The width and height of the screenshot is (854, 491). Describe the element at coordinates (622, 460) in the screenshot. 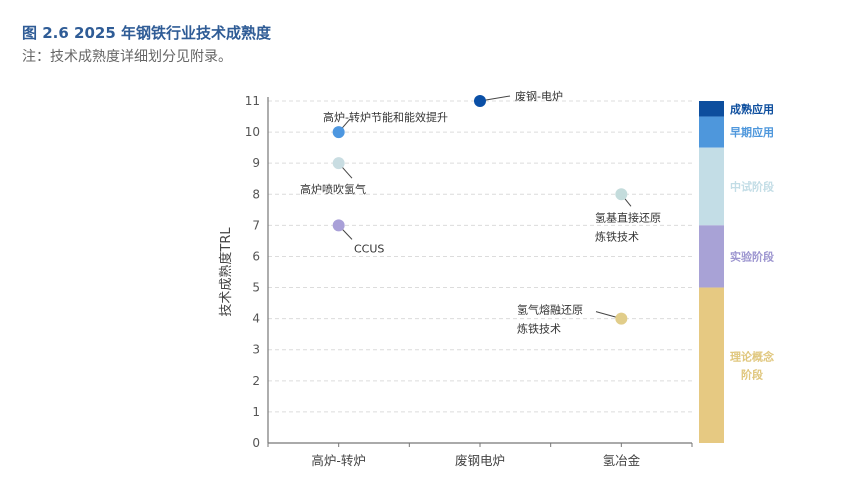

I see `x-category-label: 氢冶金` at that location.